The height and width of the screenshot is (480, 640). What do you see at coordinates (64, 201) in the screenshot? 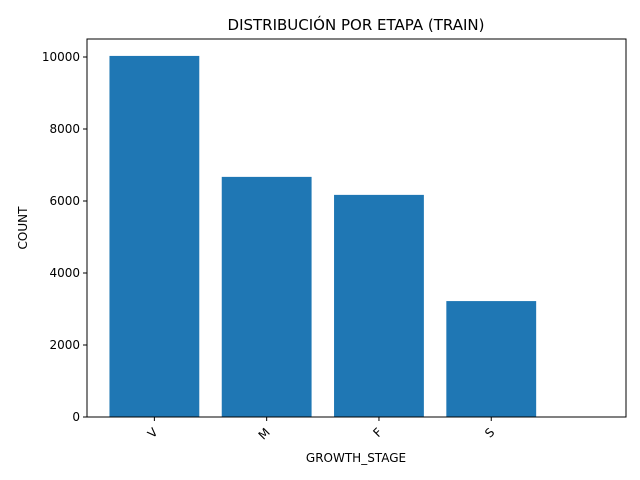
I see `y-tick-label: 6000` at bounding box center [64, 201].